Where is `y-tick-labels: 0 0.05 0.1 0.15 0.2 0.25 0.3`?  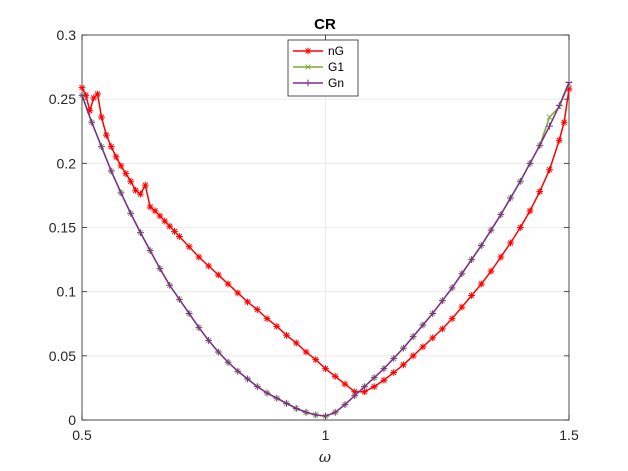
y-tick-labels: 0 0.05 0.1 0.15 0.2 0.25 0.3 is located at coordinates (62, 227).